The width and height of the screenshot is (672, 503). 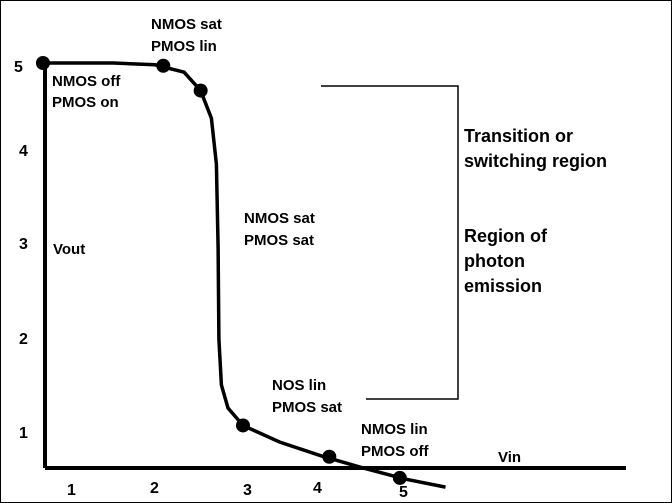 What do you see at coordinates (154, 488) in the screenshot?
I see `x-tick-label: 2` at bounding box center [154, 488].